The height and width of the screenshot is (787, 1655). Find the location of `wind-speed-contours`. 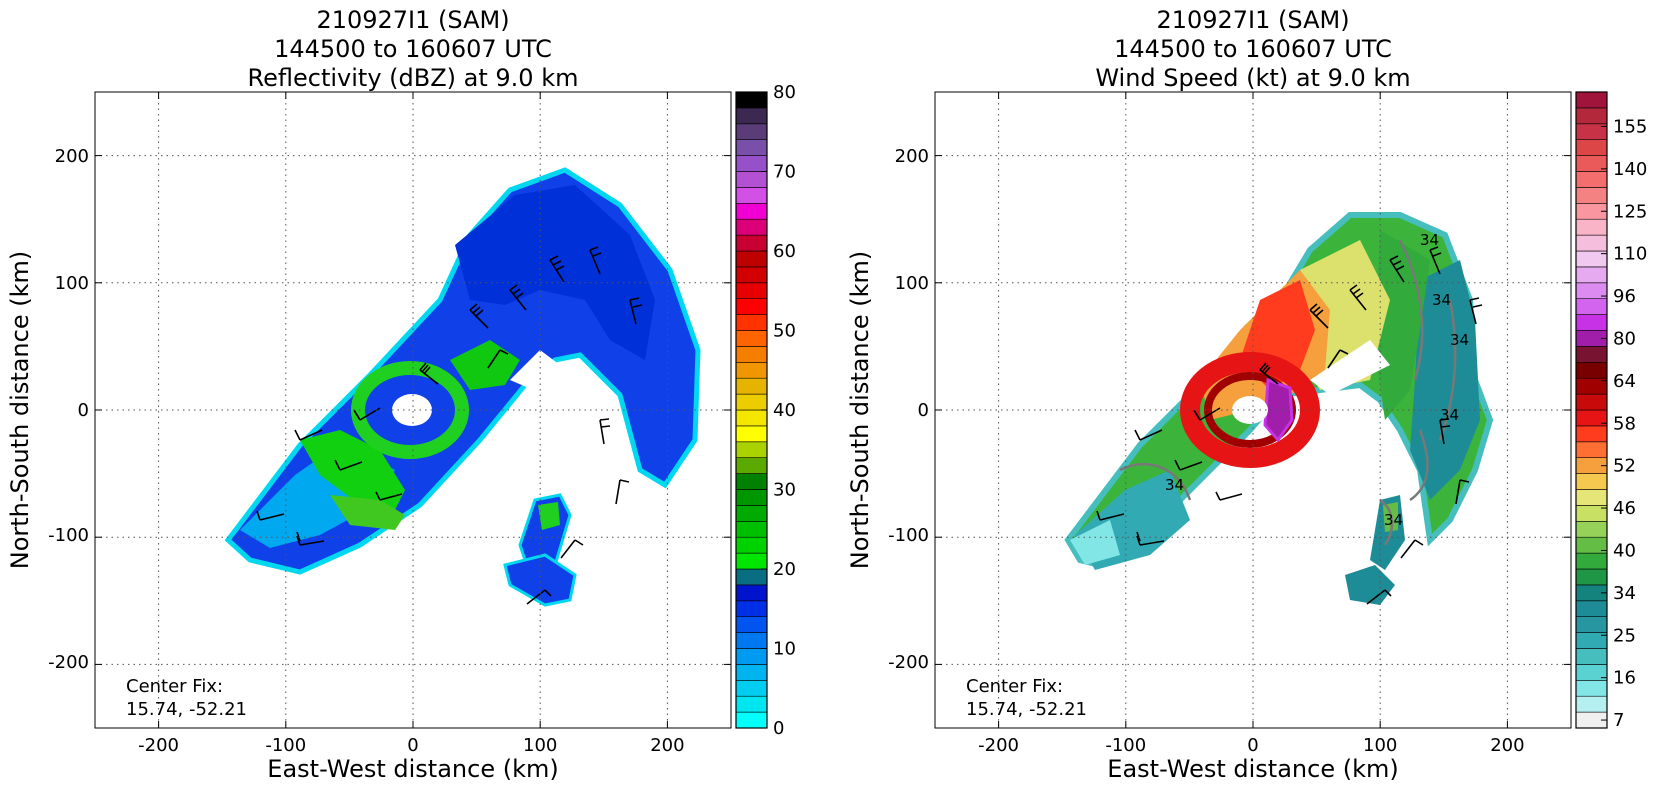

wind-speed-contours is located at coordinates (1288, 392).